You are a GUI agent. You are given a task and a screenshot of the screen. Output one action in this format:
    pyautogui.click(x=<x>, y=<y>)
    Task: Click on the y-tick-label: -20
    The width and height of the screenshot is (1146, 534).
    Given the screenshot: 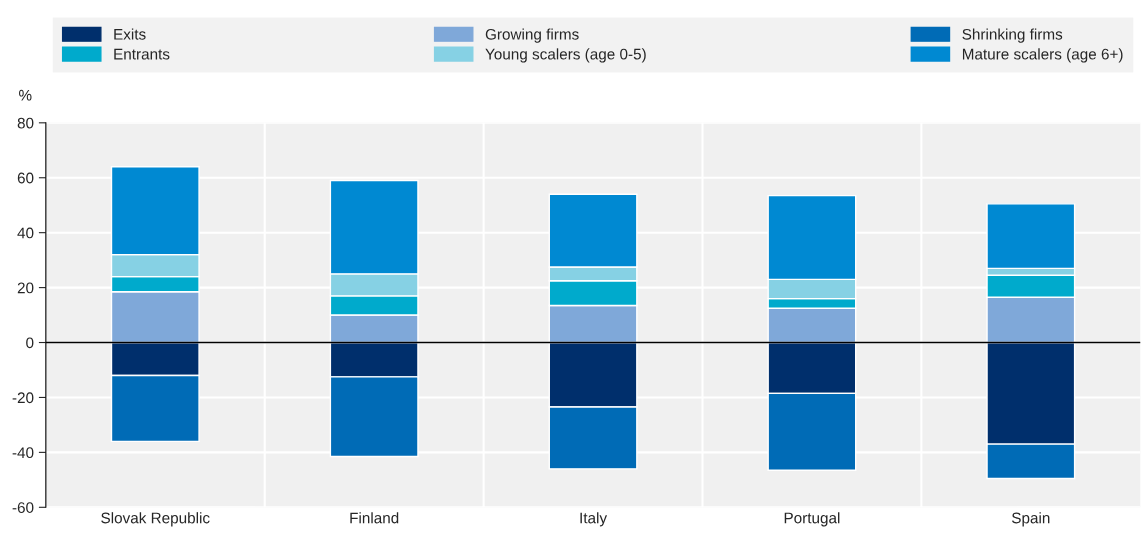 What is the action you would take?
    pyautogui.click(x=23, y=398)
    